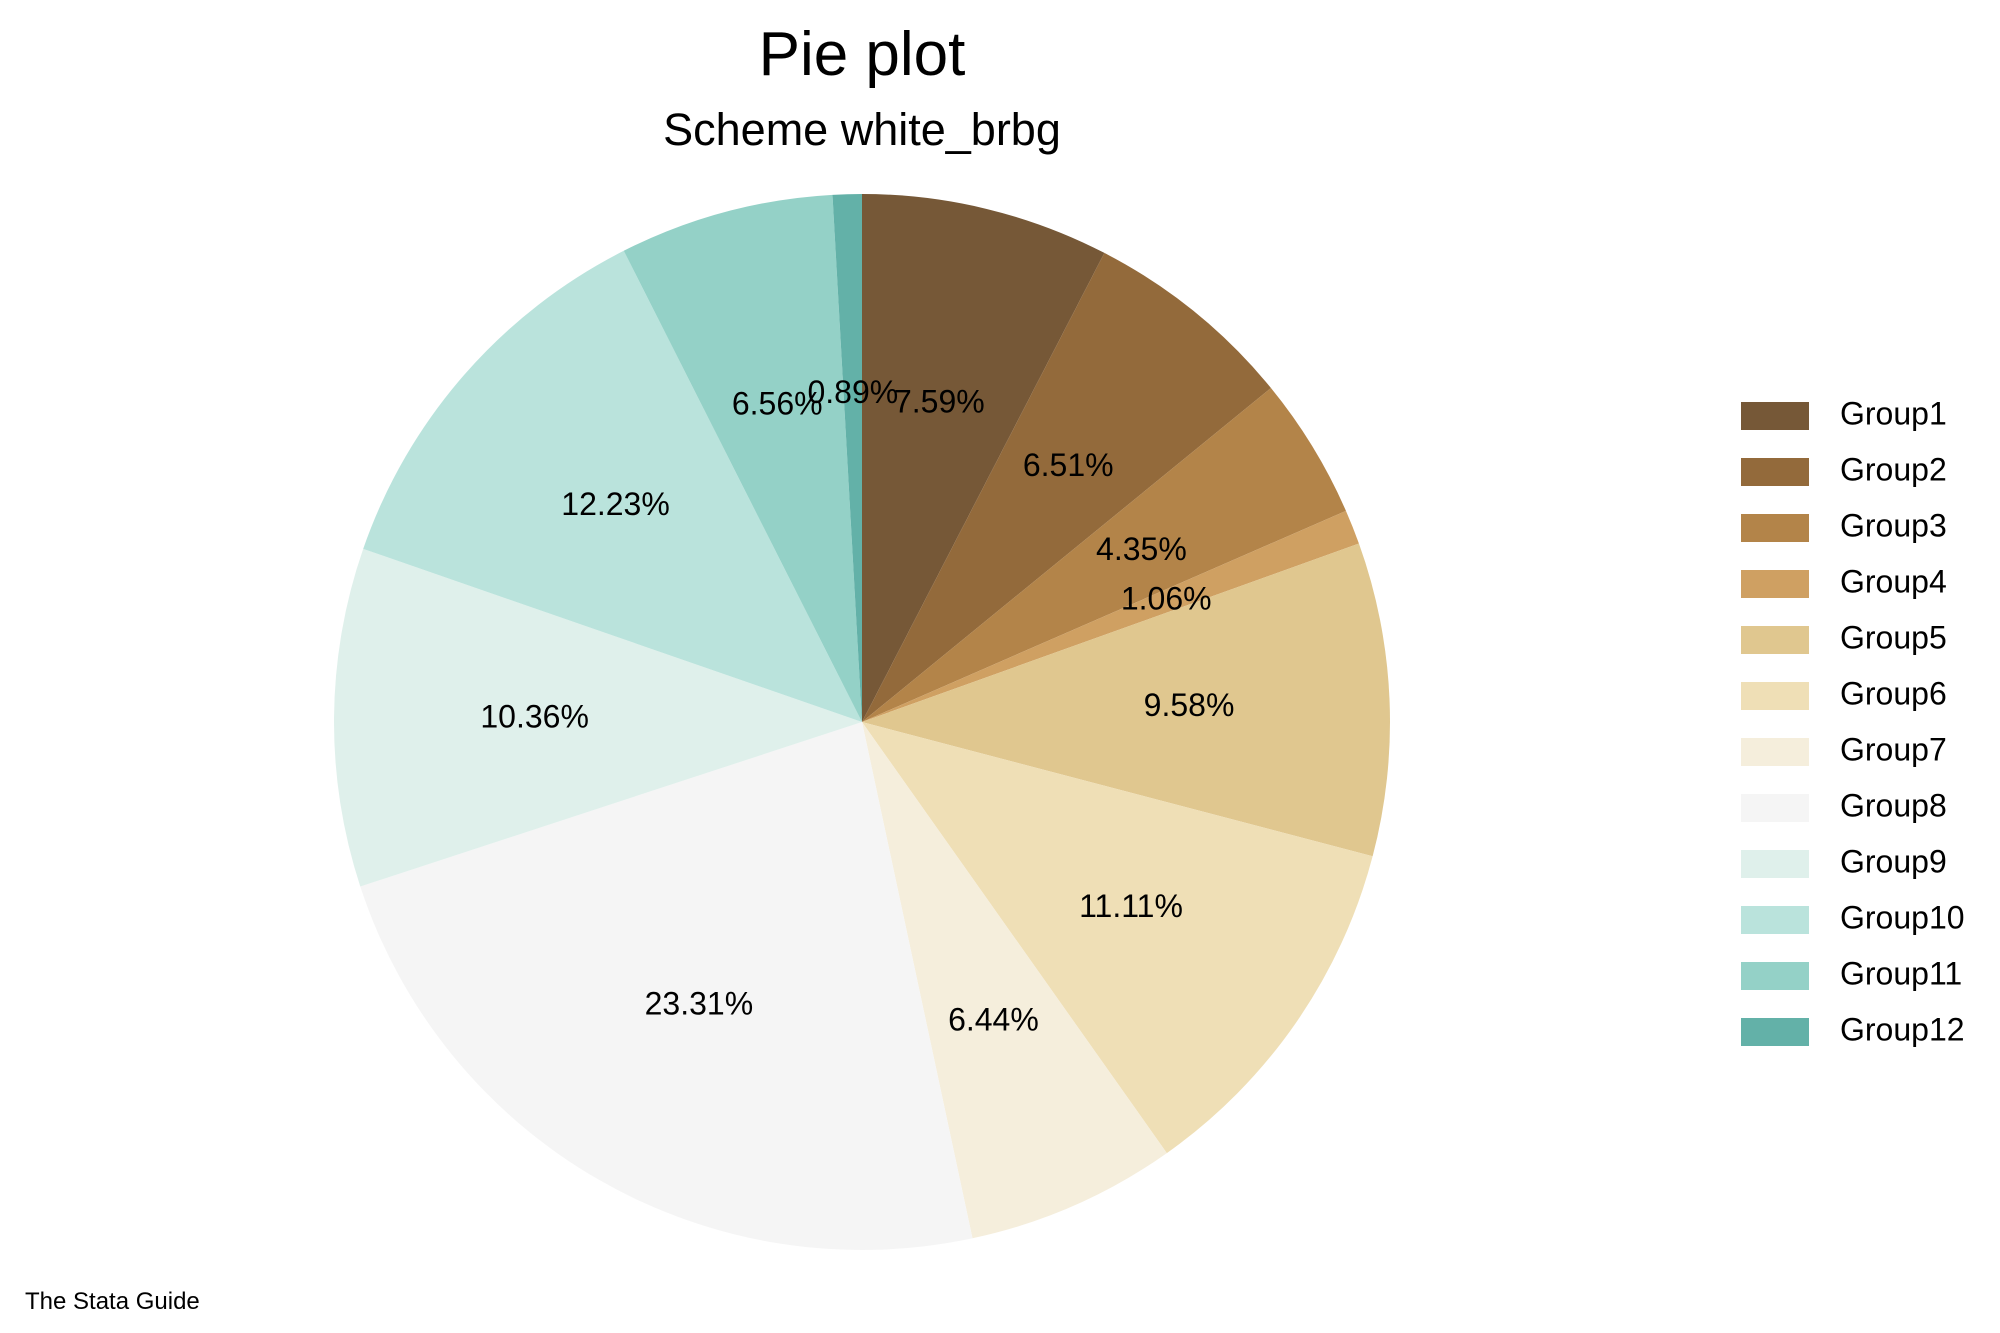  Describe the element at coordinates (1775, 472) in the screenshot. I see `legend-swatch-group2` at that location.